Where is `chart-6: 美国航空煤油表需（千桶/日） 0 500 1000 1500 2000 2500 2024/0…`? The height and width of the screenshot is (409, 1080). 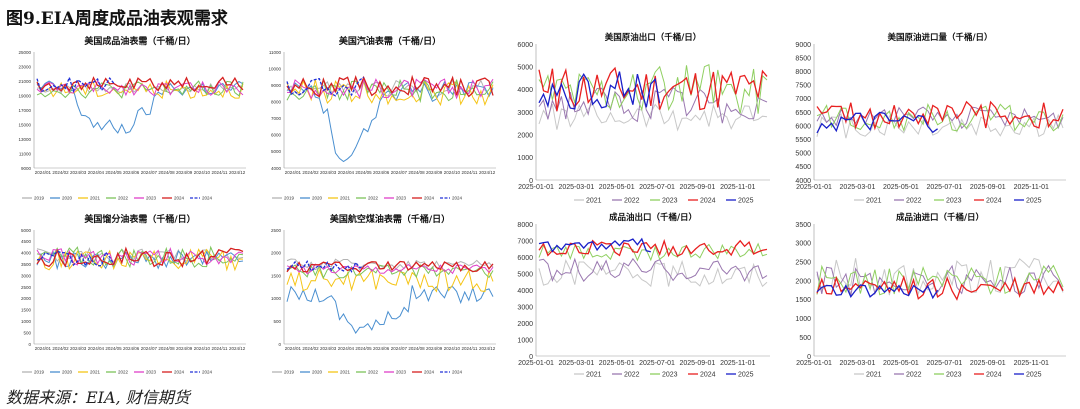
chart-6: 美国航空煤油表需（千桶/日） 0 500 1000 1500 2000 2500 2024/0… is located at coordinates (383, 294).